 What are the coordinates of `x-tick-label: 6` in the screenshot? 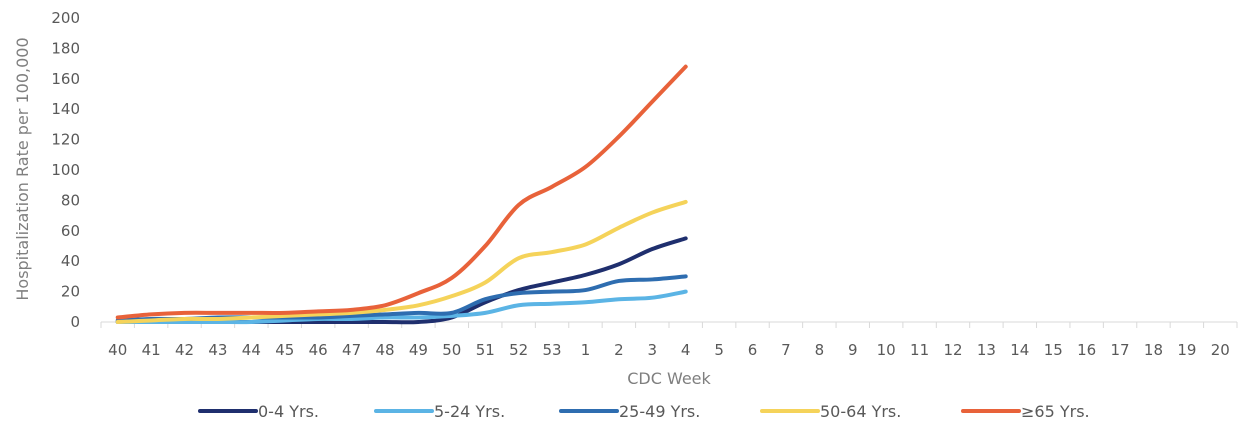 It's located at (753, 350).